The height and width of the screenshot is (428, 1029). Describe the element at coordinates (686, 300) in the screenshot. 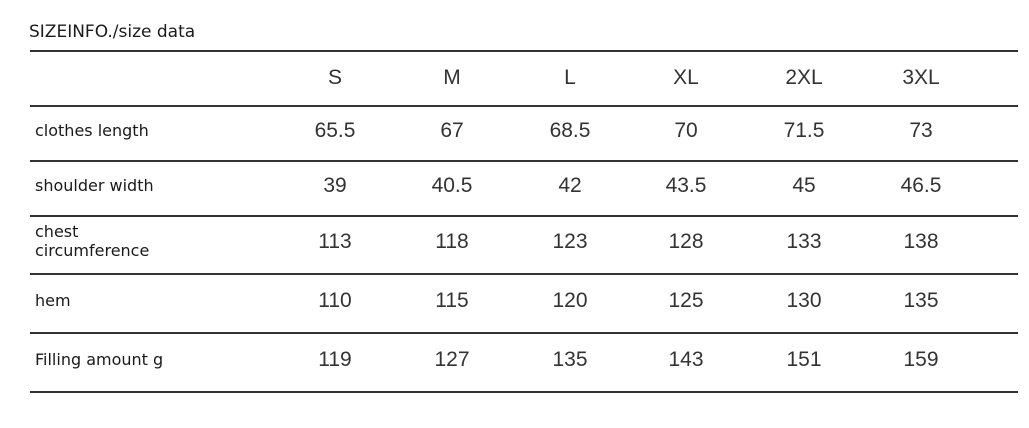

I see `cell-value: 125` at that location.